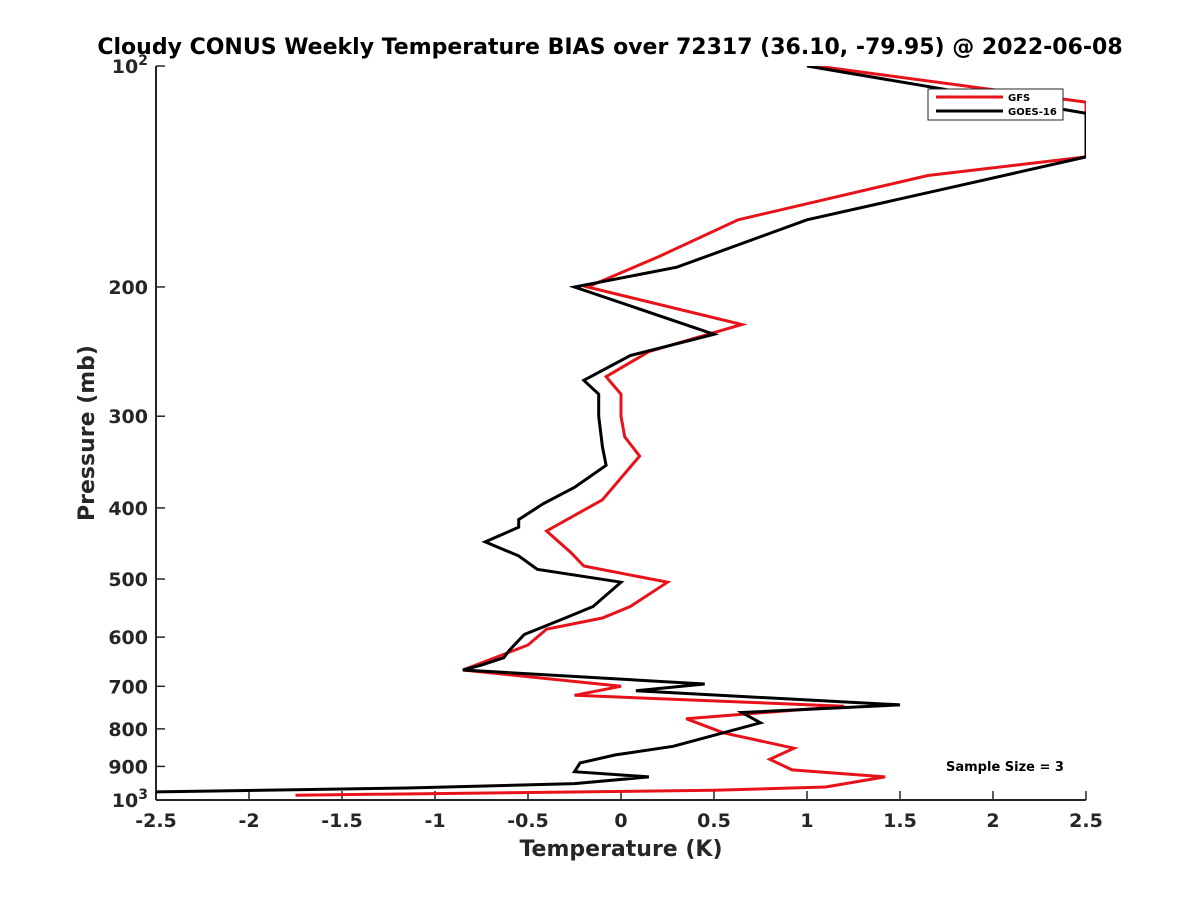 The width and height of the screenshot is (1200, 900). Describe the element at coordinates (1086, 821) in the screenshot. I see `x-tick-label: 2.5` at that location.